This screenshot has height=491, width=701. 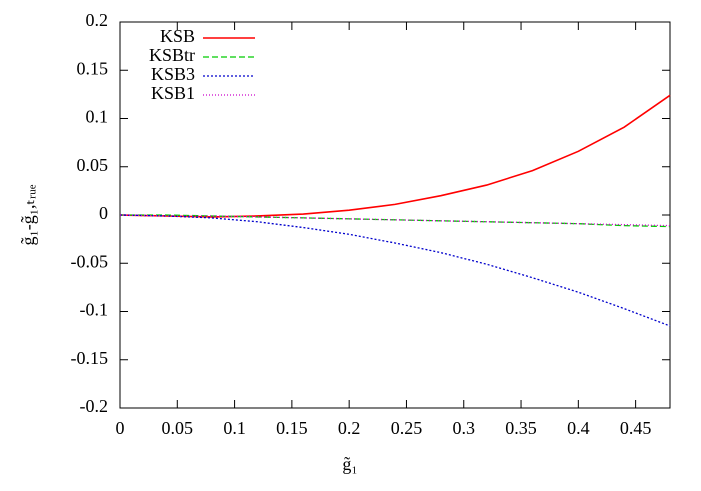 I want to click on x-tick-label: 0, so click(x=120, y=428).